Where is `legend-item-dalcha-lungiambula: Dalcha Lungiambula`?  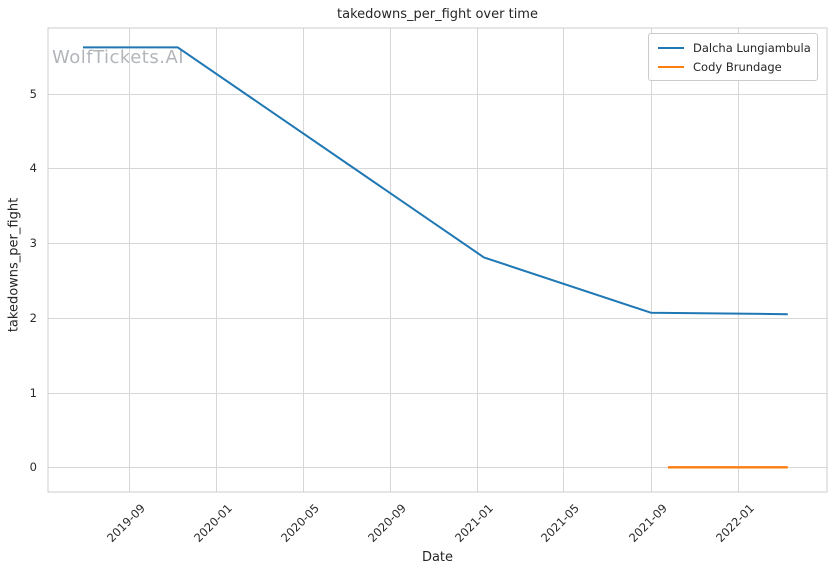
legend-item-dalcha-lungiambula: Dalcha Lungiambula is located at coordinates (734, 47).